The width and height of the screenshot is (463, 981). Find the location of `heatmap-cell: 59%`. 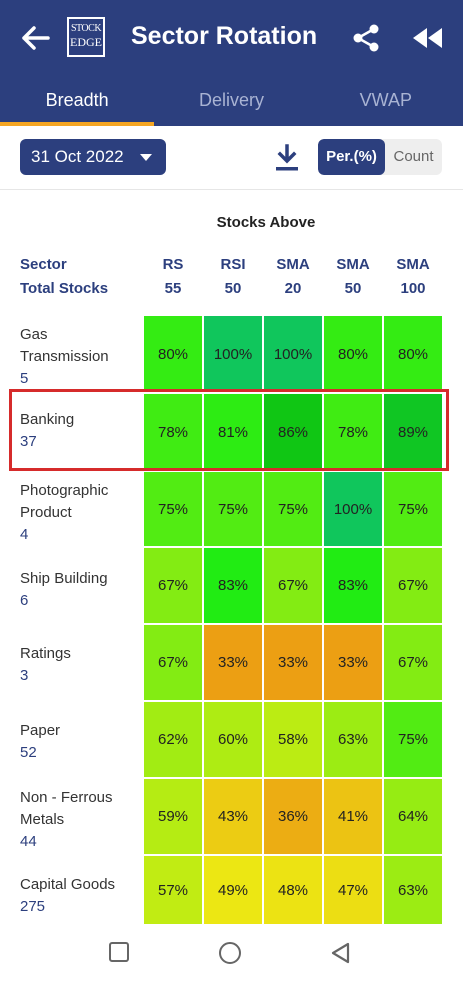

heatmap-cell: 59% is located at coordinates (173, 816).